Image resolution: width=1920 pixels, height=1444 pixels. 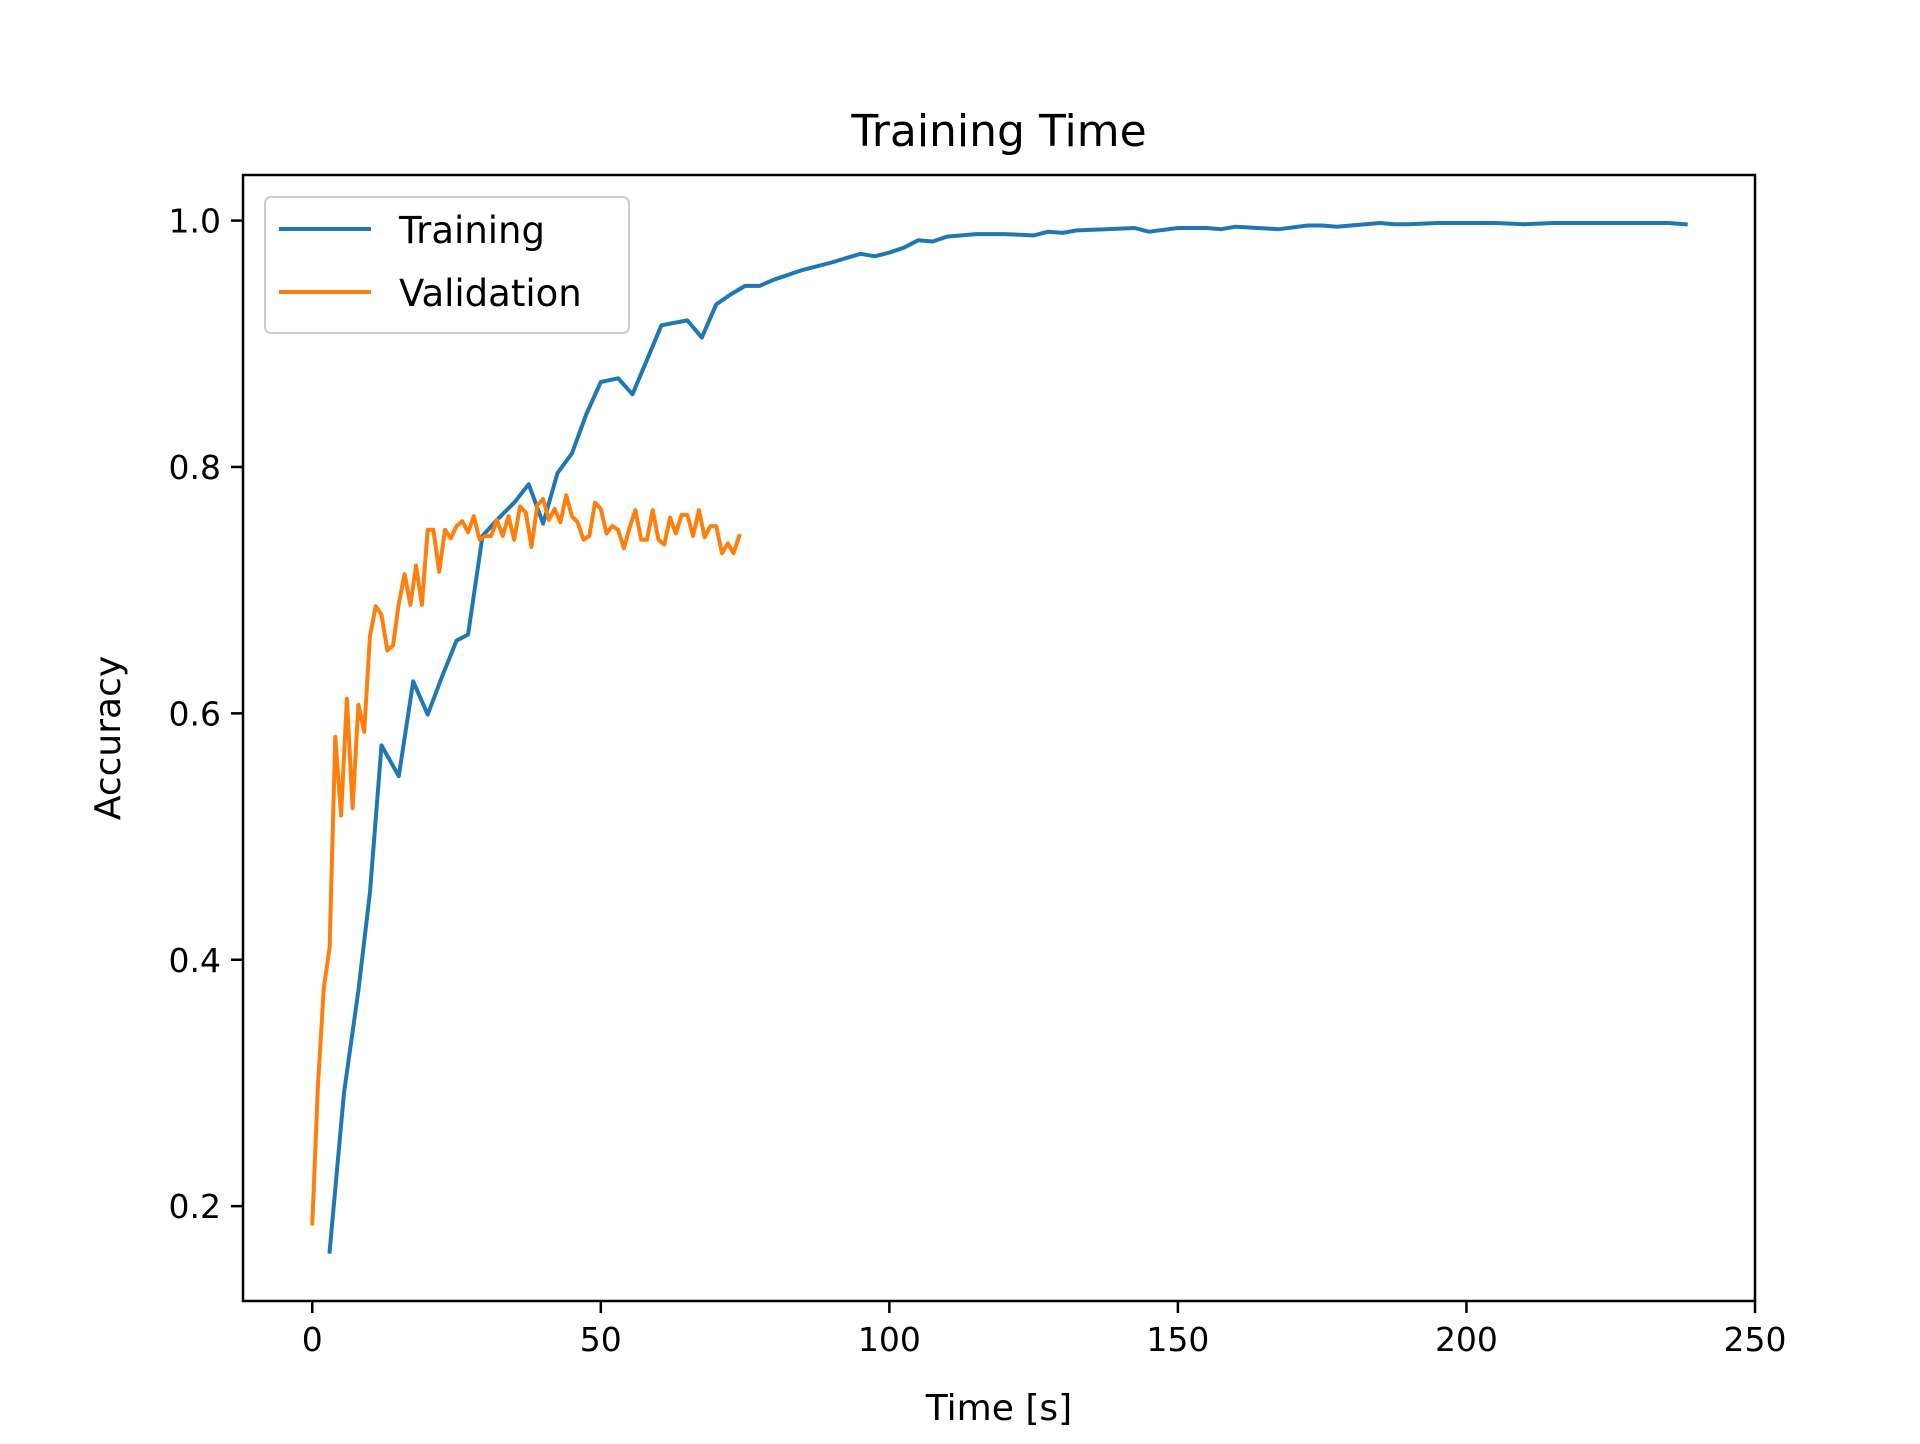 I want to click on chart-title: Training Time, so click(x=998, y=131).